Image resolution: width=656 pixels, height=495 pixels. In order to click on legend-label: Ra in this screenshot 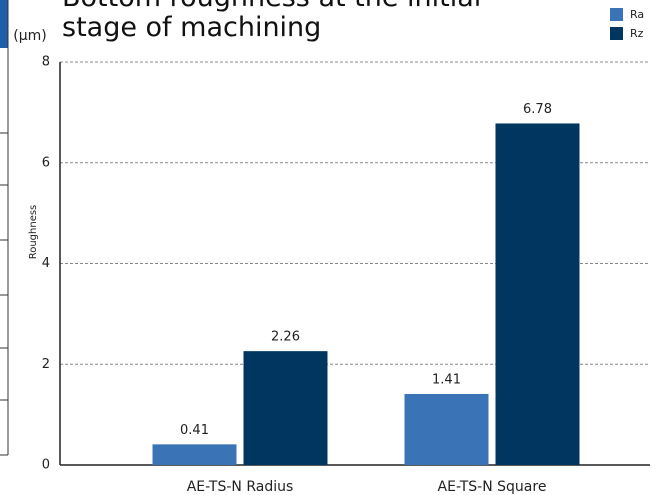, I will do `click(637, 14)`.